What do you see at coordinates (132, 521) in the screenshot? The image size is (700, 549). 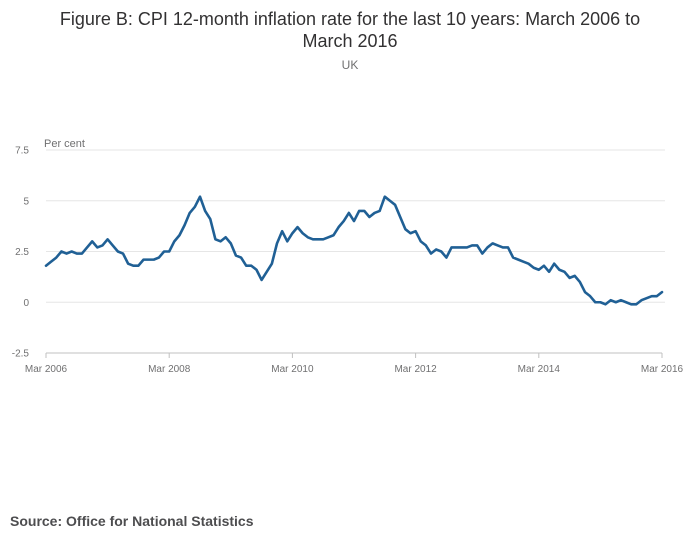 I see `source-note: Source: Office for National Statistics` at bounding box center [132, 521].